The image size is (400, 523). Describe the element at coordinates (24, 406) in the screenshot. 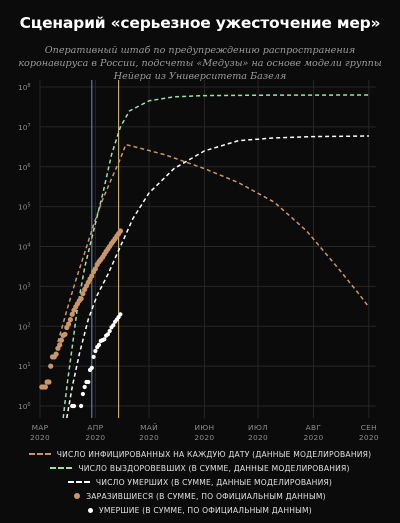

I see `y-tick-label: 10⁰` at that location.